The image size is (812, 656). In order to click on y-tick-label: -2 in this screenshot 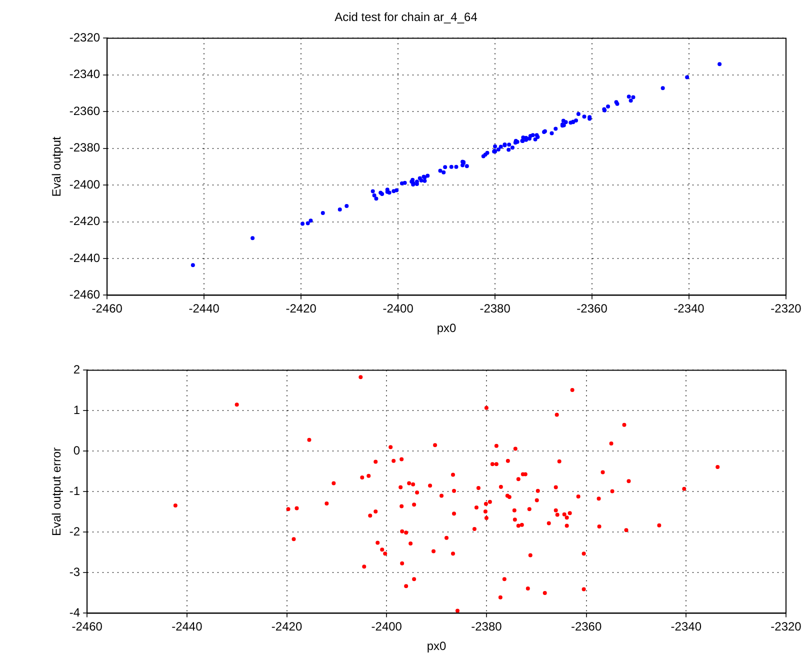, I will do `click(74, 531)`.